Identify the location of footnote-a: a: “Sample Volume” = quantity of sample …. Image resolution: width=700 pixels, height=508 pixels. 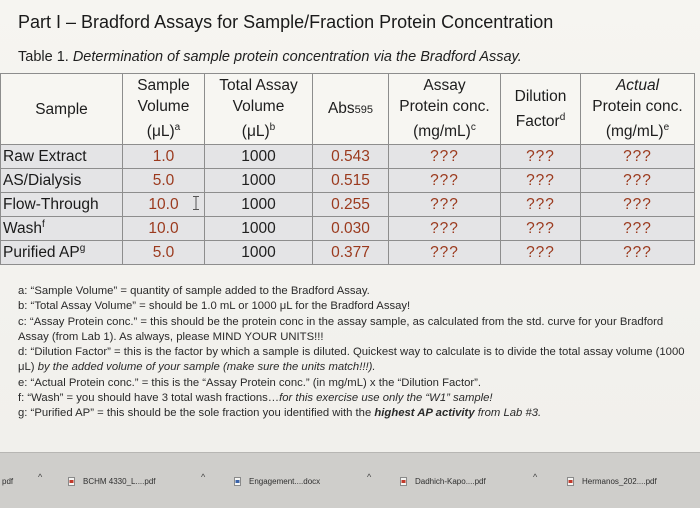
(194, 291).